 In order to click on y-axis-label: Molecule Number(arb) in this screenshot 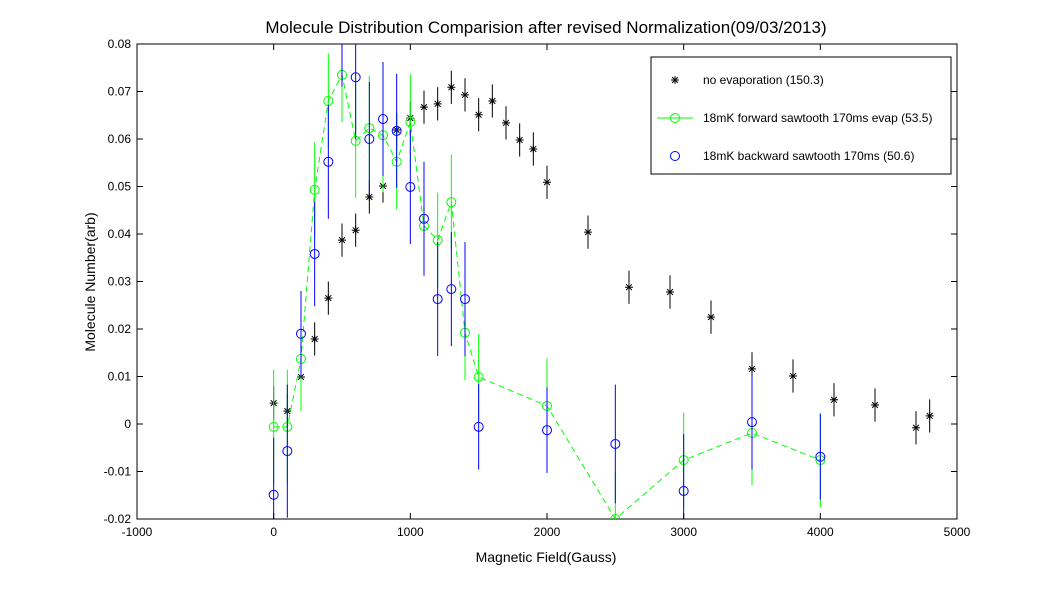, I will do `click(90, 281)`.